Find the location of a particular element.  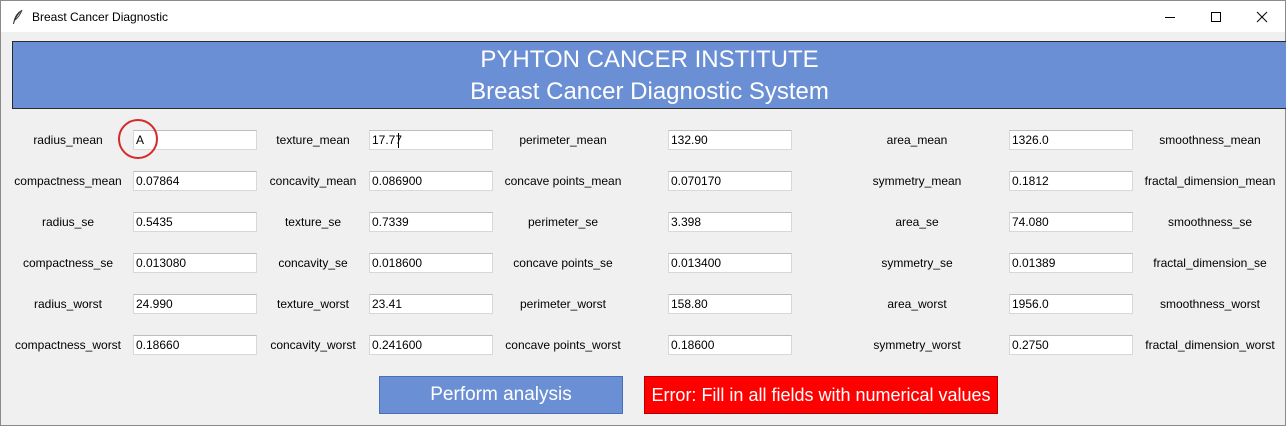

label-compactness-worst: compactness_worst is located at coordinates (68, 345).